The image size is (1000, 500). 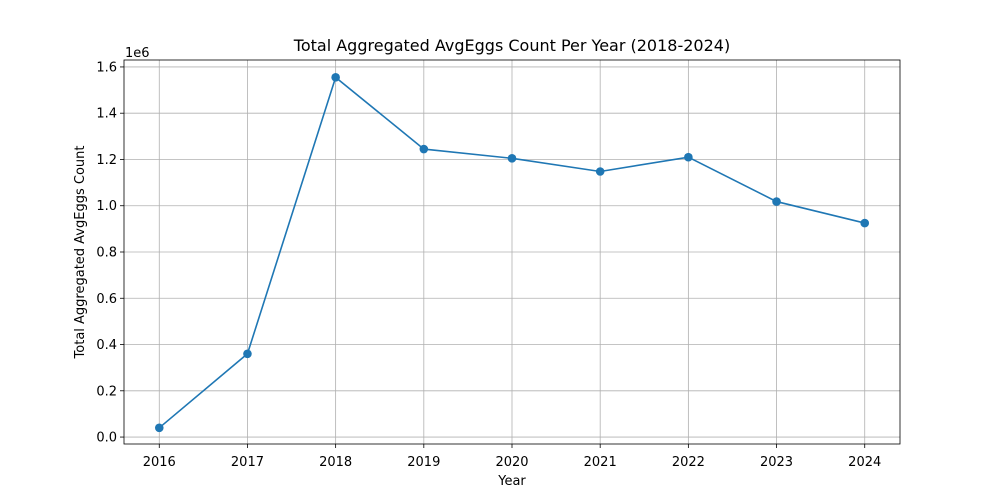 I want to click on y-tick-label: 0.0, so click(x=106, y=438).